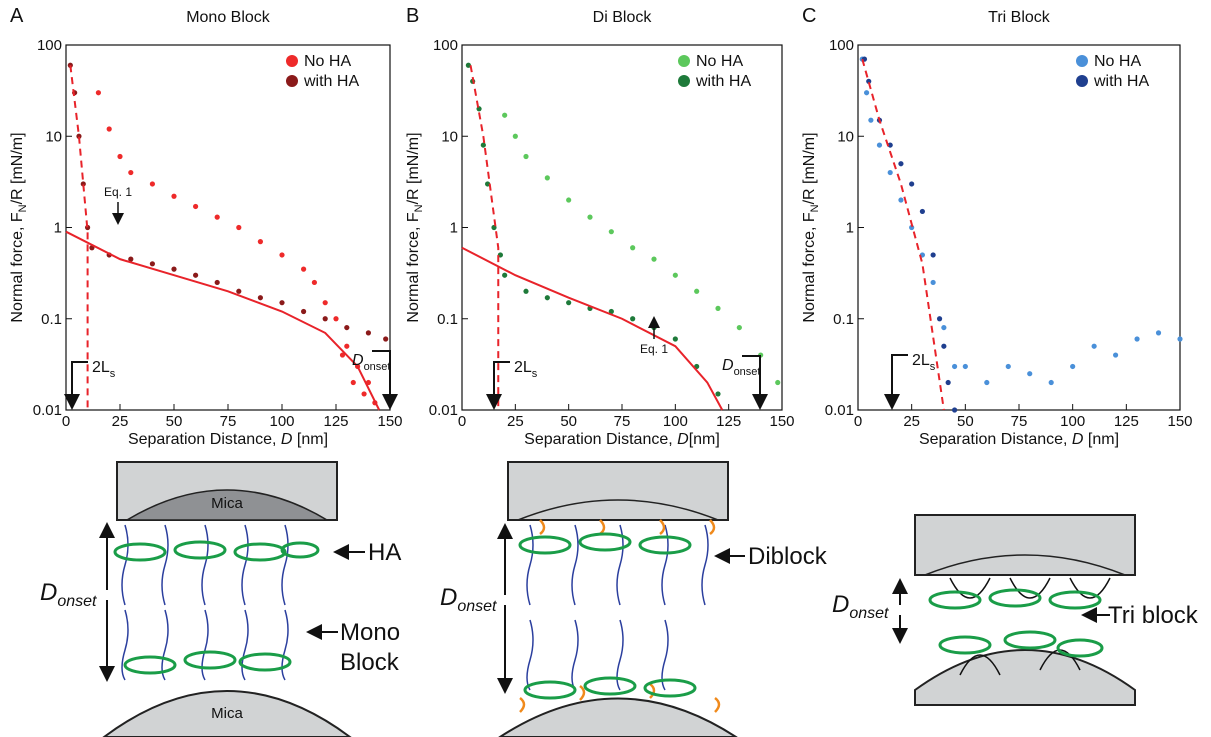  What do you see at coordinates (1025, 545) in the screenshot?
I see `mica-top` at bounding box center [1025, 545].